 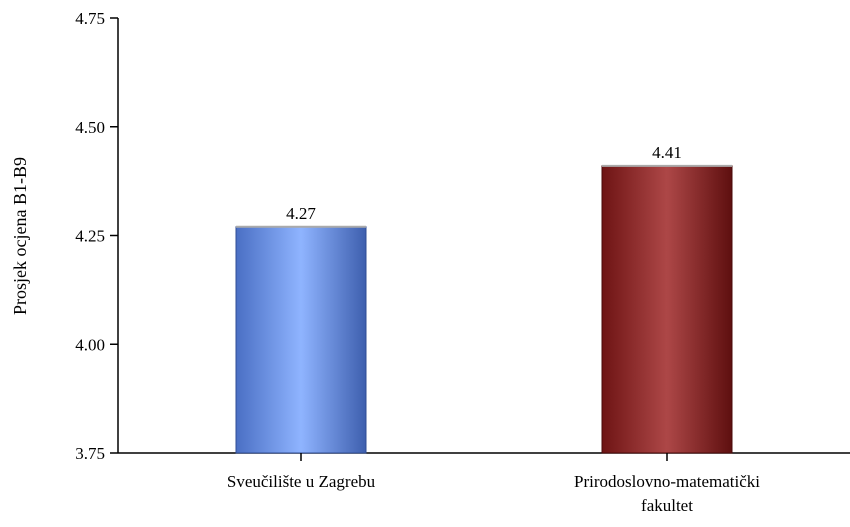 I want to click on y-tick-label: 3.75, so click(x=90, y=453).